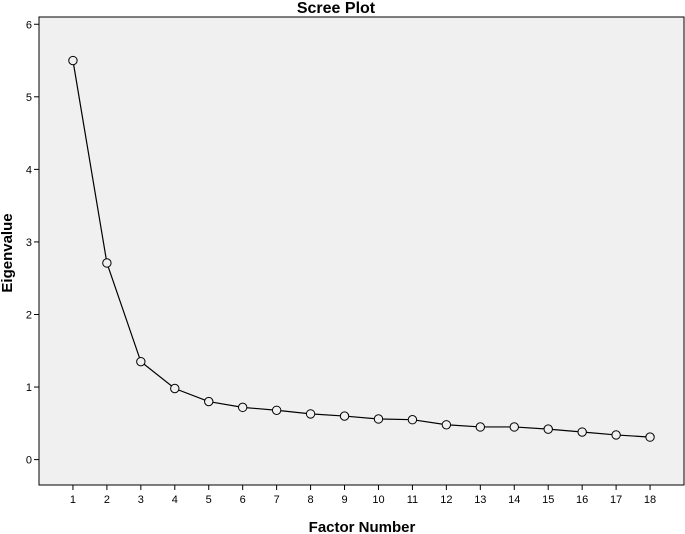  Describe the element at coordinates (209, 500) in the screenshot. I see `x-tick-label-5: 5` at that location.